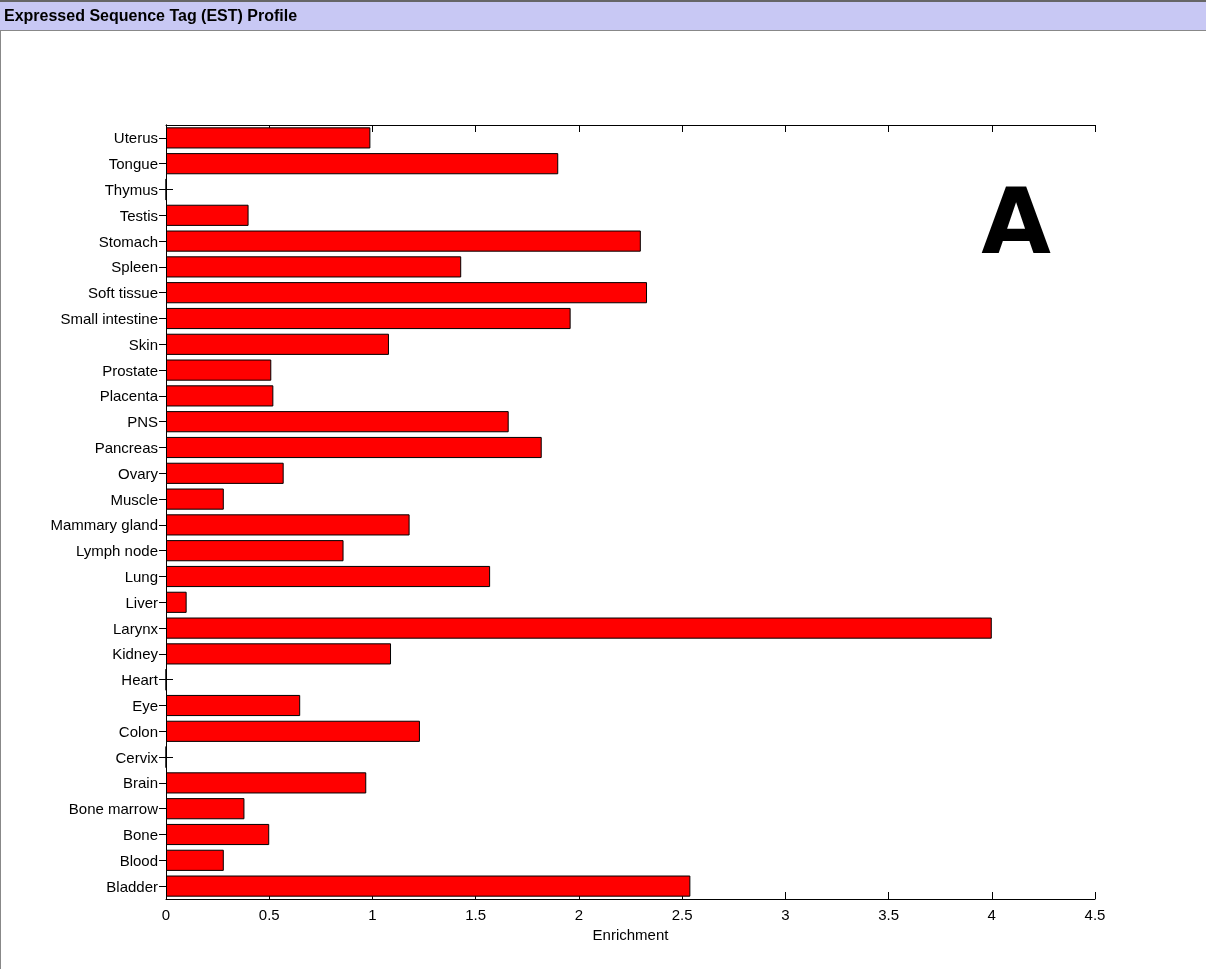 Image resolution: width=1206 pixels, height=970 pixels. Describe the element at coordinates (134, 499) in the screenshot. I see `y-tick-label: Muscle` at that location.